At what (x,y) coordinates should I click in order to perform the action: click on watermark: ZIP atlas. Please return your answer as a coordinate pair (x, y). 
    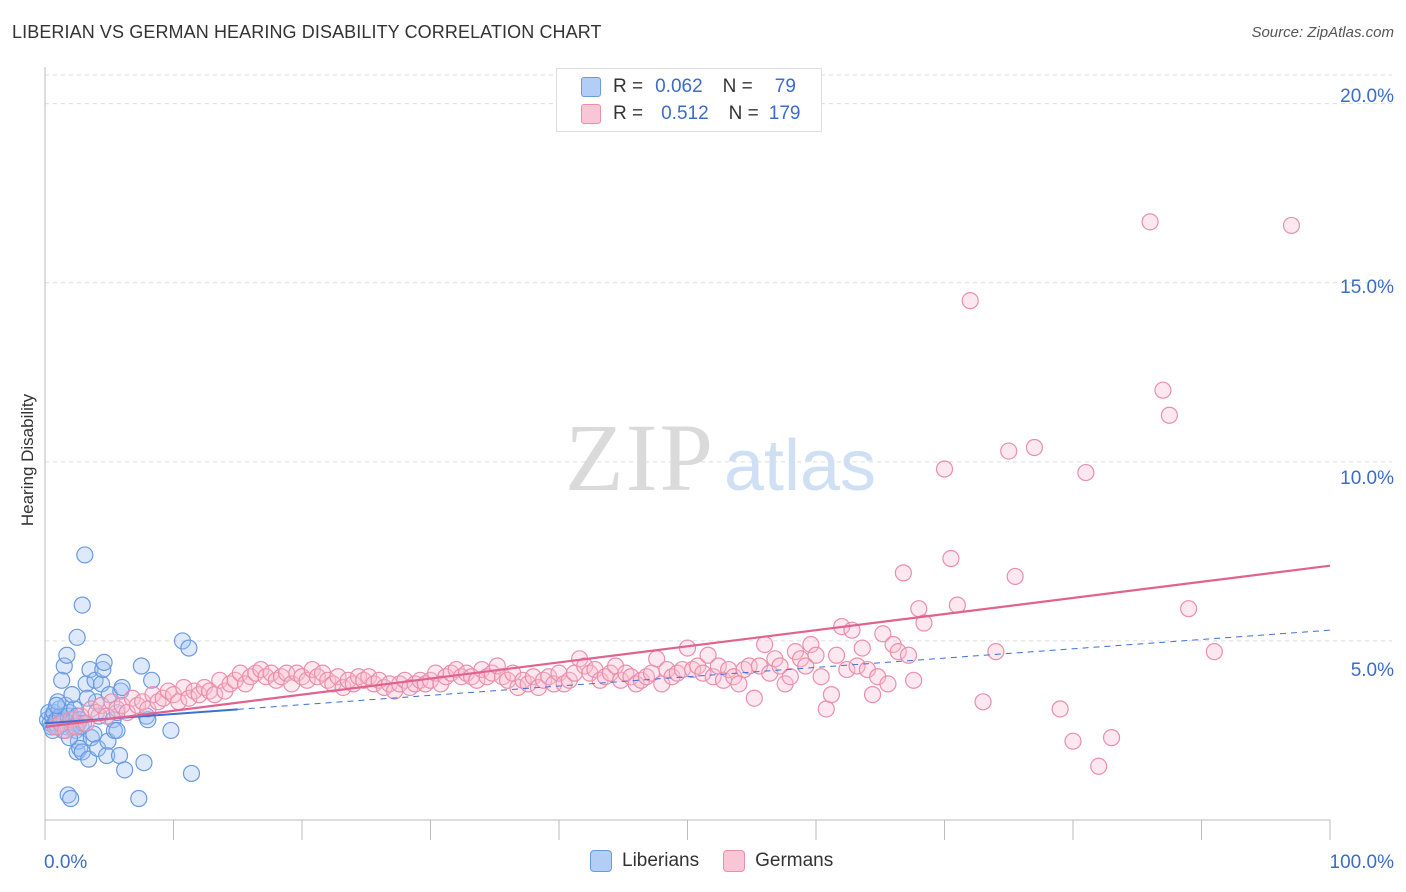
    Looking at the image, I should click on (720, 457).